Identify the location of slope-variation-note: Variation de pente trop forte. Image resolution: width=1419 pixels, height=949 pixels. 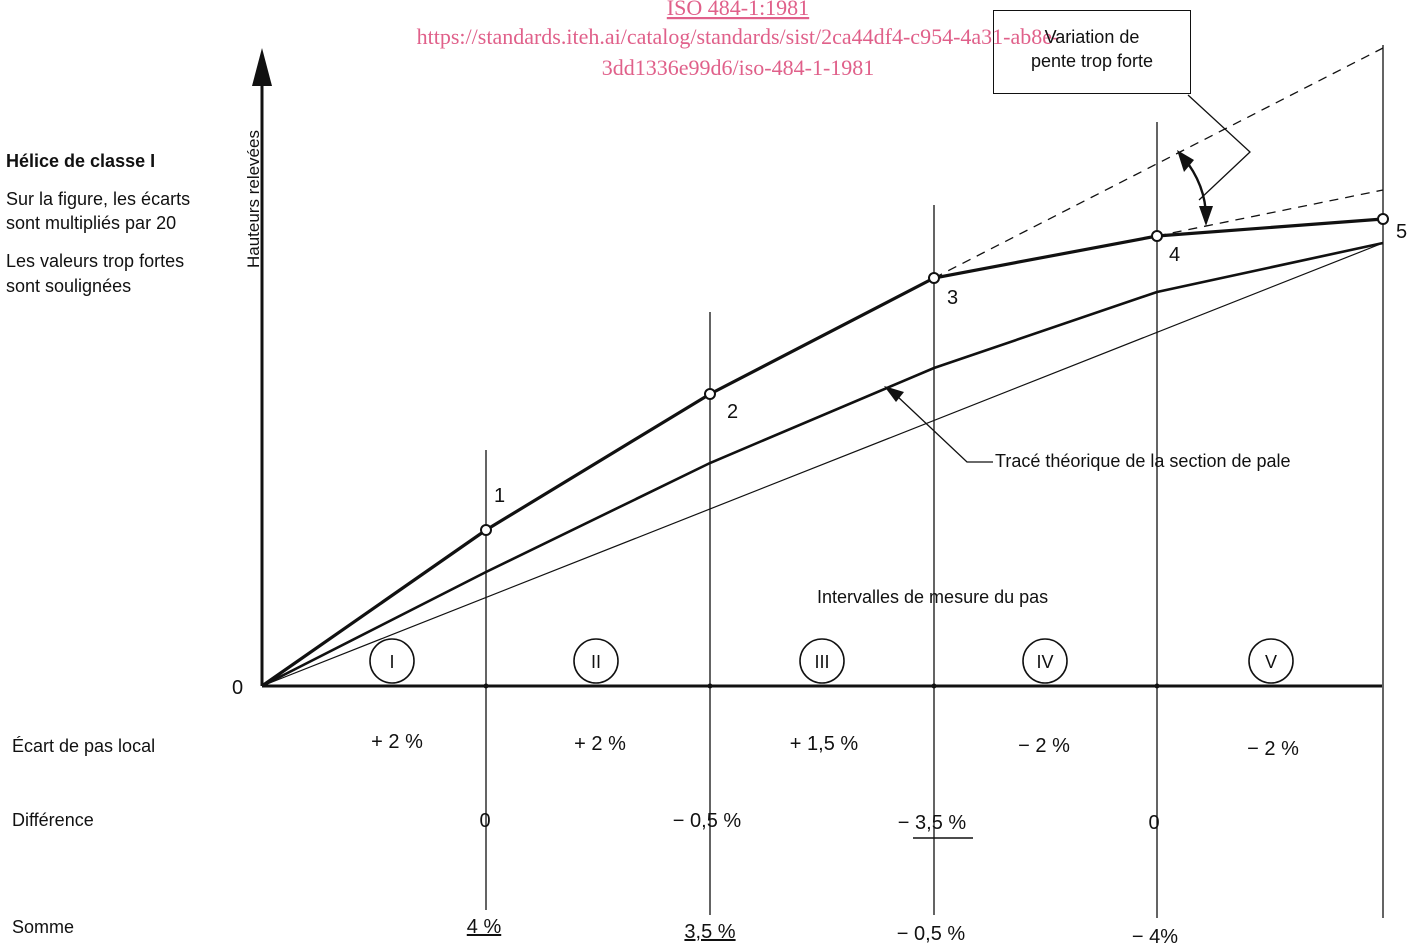
(1092, 52).